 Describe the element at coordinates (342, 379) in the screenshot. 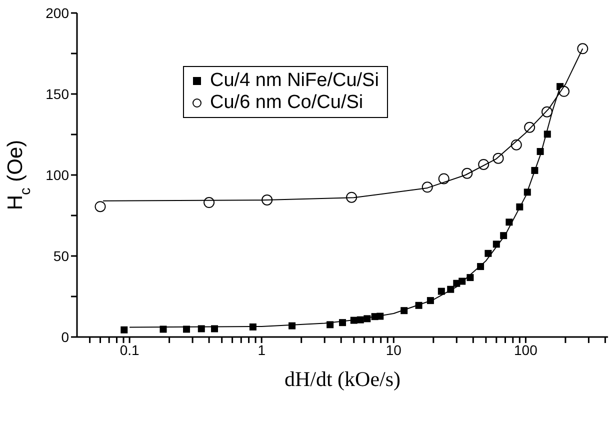

I see `x-axis-title: dH/dt (kOe/s)` at that location.